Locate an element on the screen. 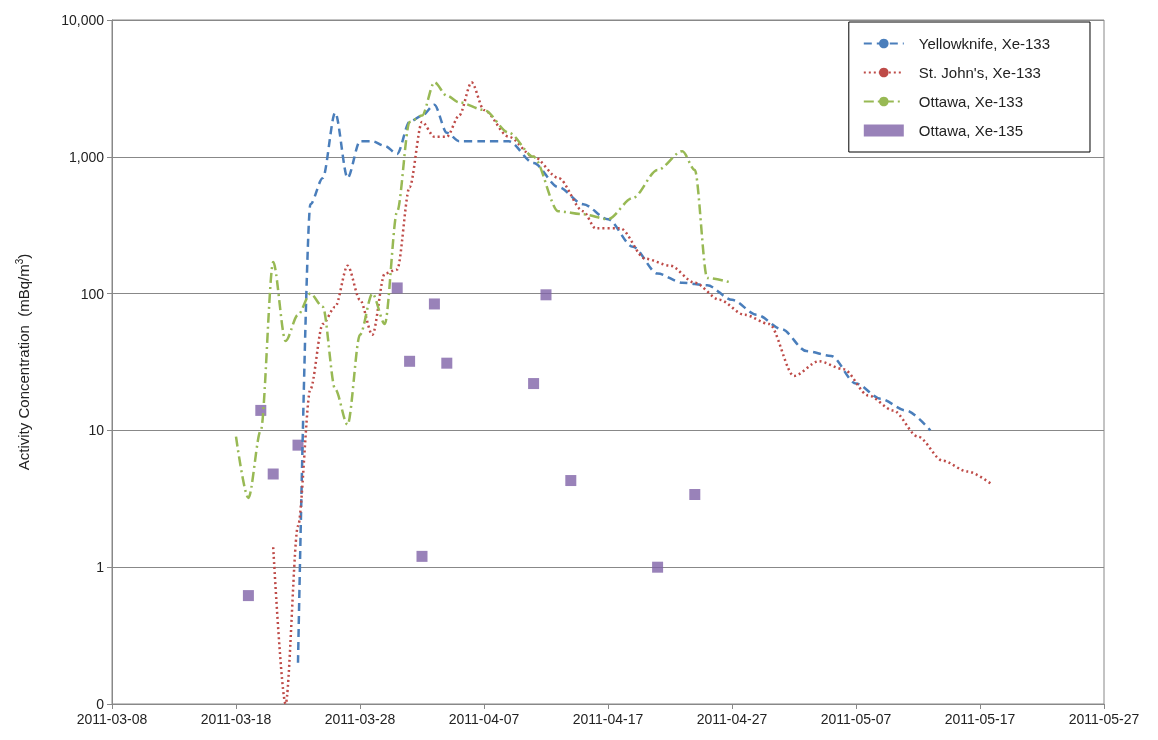  y-axis-title: Activity Concentration (mBq/m3) is located at coordinates (22, 362).